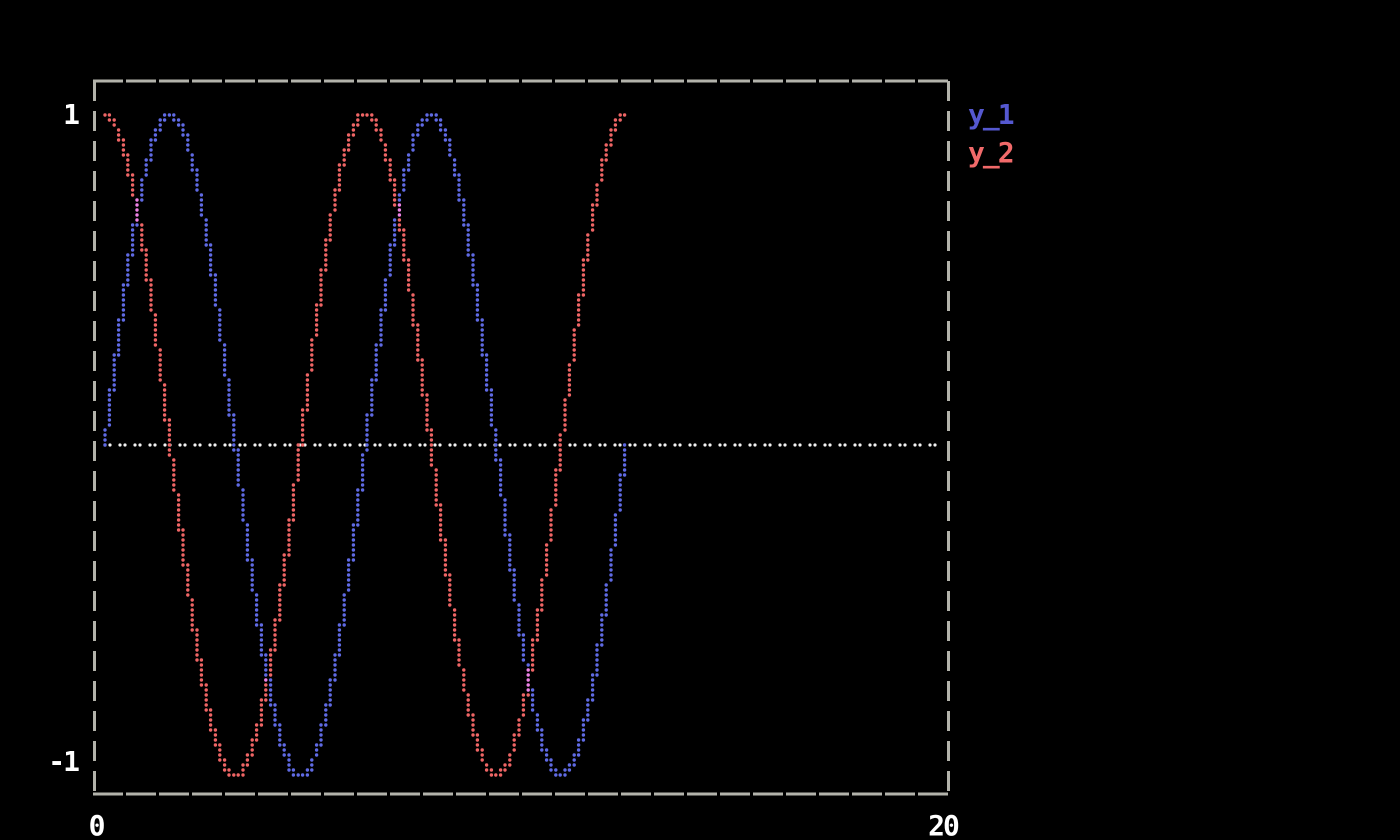 This screenshot has width=1400, height=840. What do you see at coordinates (71, 114) in the screenshot?
I see `y-axis-tick-max: 1` at bounding box center [71, 114].